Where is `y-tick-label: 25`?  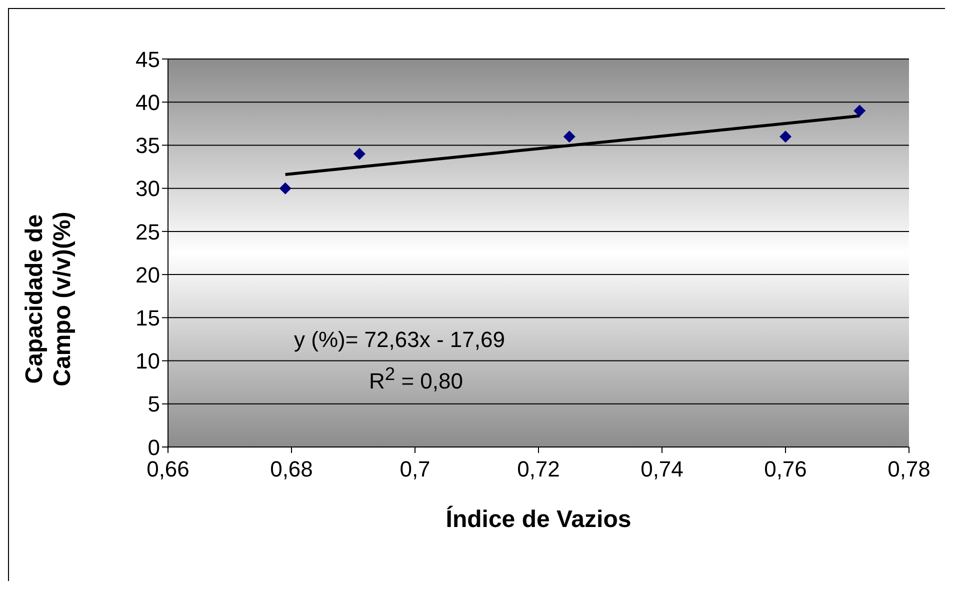 y-tick-label: 25 is located at coordinates (148, 231).